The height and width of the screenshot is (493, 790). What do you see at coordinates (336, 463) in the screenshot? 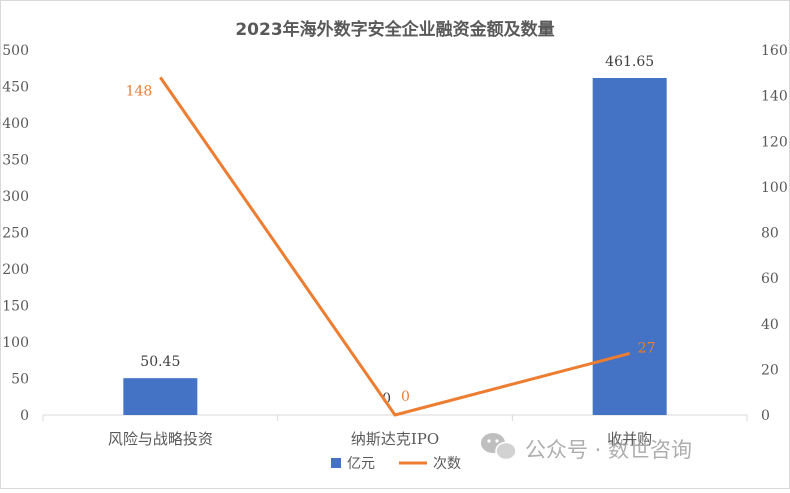
I see `legend-swatch-bar` at bounding box center [336, 463].